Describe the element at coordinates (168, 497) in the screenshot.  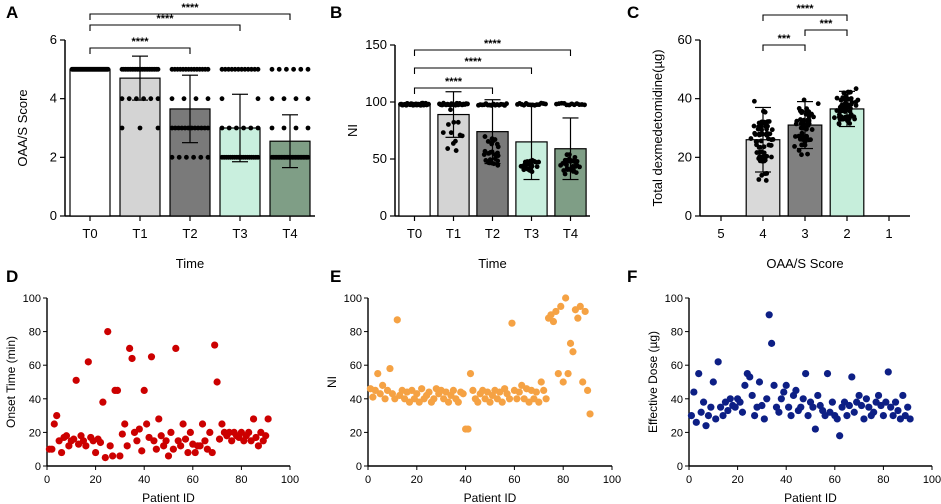
I see `x-axis-label: Patient ID` at that location.